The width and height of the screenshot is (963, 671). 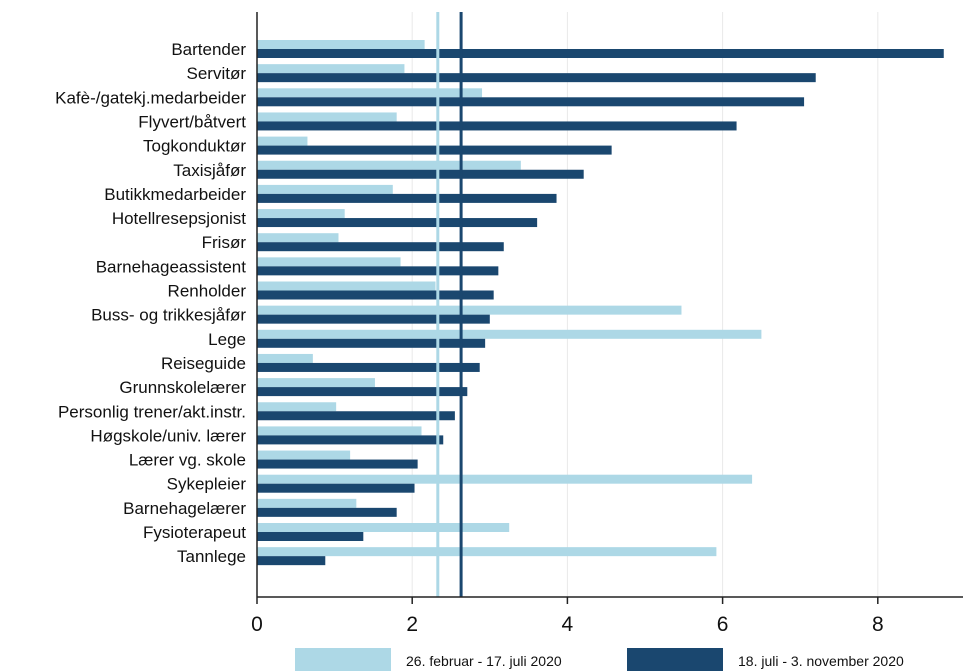 I want to click on category-label: Hotellresepsjonist, so click(x=179, y=218).